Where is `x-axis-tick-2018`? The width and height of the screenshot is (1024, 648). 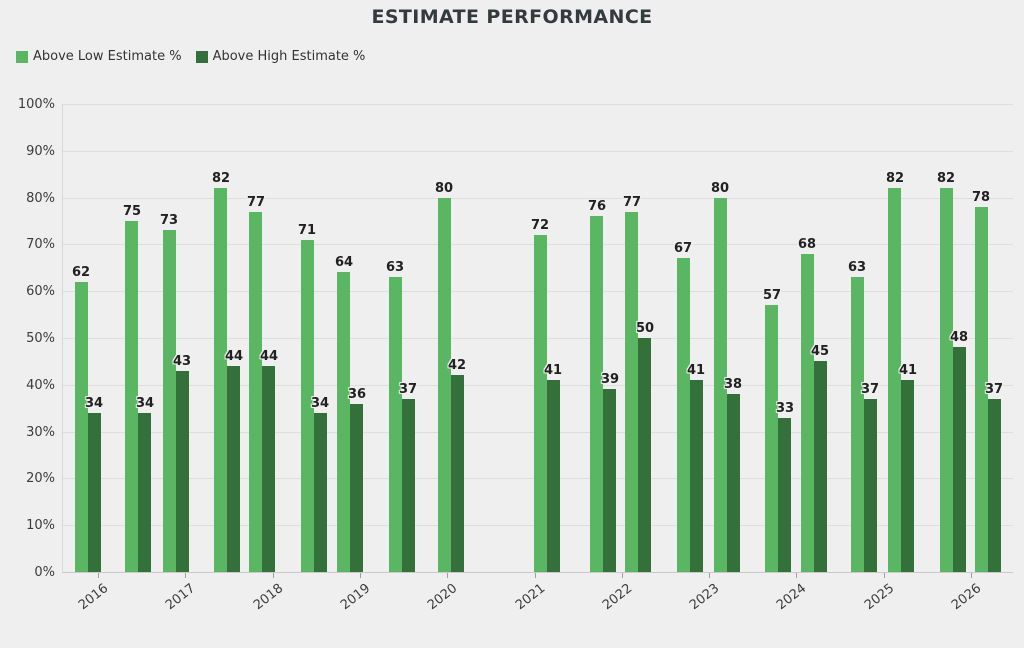 x-axis-tick-2018 is located at coordinates (273, 575).